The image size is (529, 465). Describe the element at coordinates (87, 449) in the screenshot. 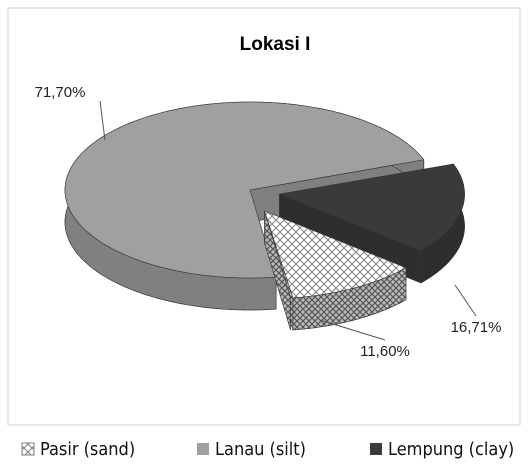

I see `legend-label: Pasir (sand)` at that location.